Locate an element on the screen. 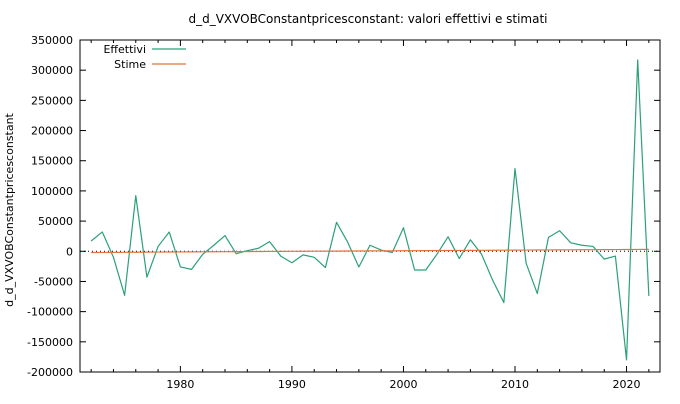 This screenshot has height=404, width=680. y-tick-label: 300000 is located at coordinates (52, 70).